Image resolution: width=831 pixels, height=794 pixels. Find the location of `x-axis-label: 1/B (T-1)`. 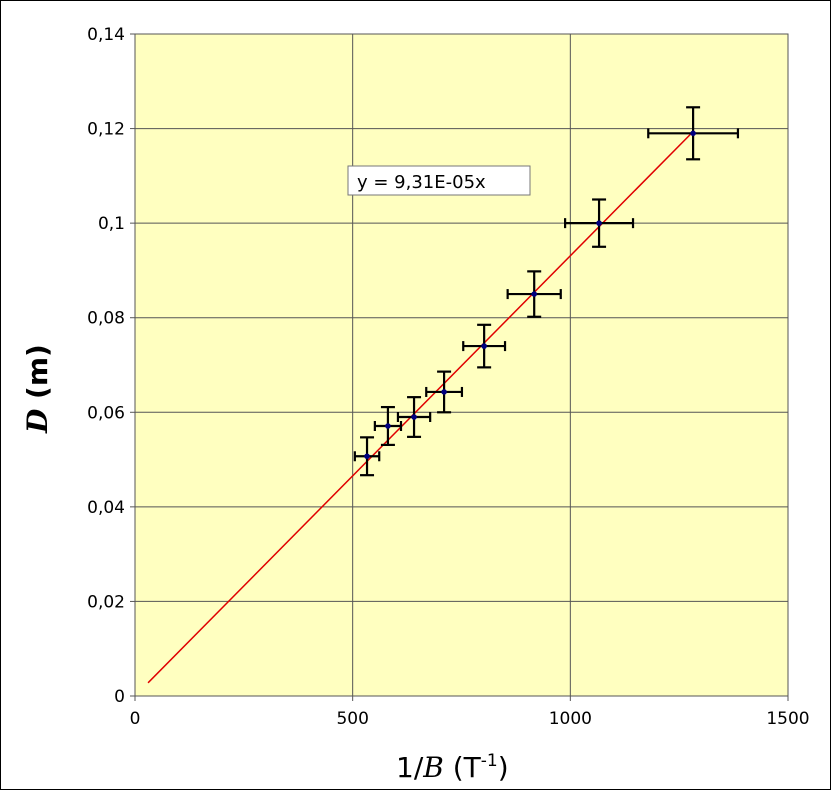

x-axis-label: 1/B (T-1) is located at coordinates (452, 767).